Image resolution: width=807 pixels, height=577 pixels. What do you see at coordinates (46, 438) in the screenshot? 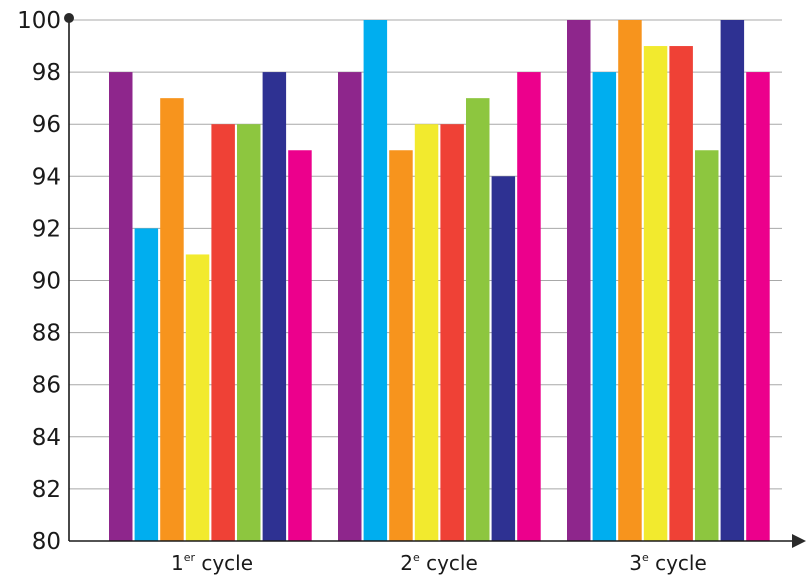
I see `y-tick-label: 84` at bounding box center [46, 438].